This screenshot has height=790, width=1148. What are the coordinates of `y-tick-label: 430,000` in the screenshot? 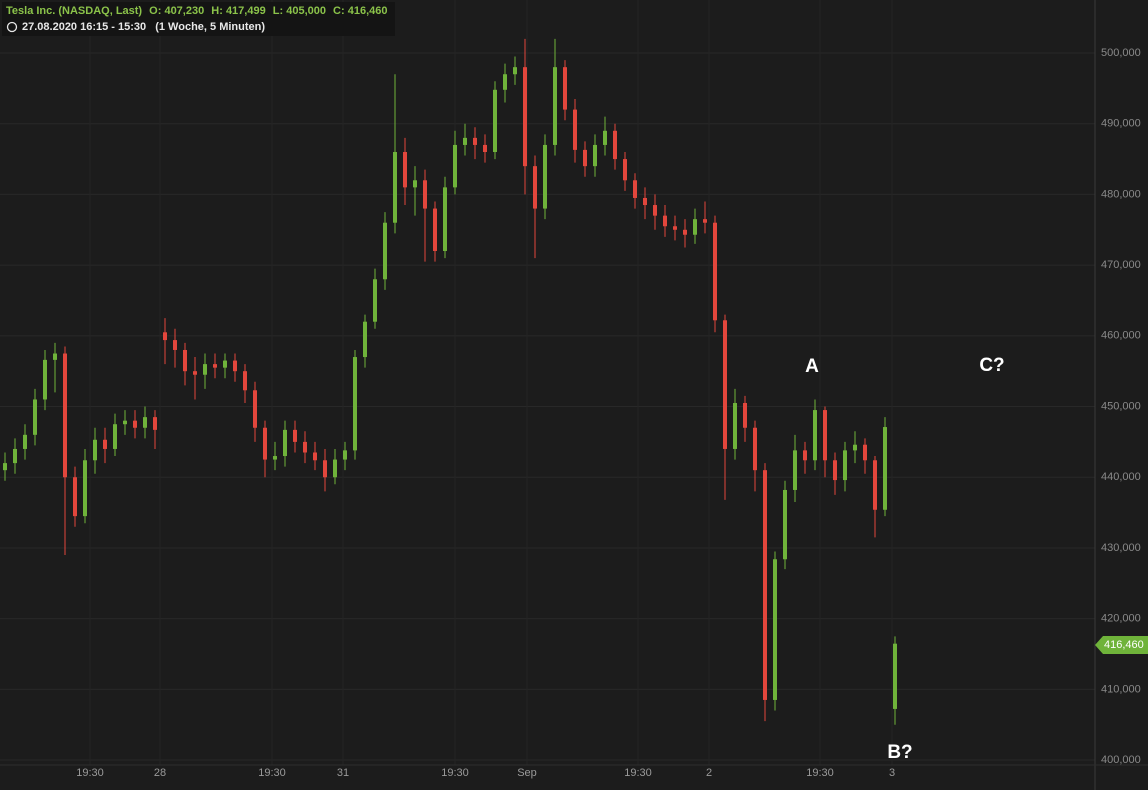 It's located at (1121, 548).